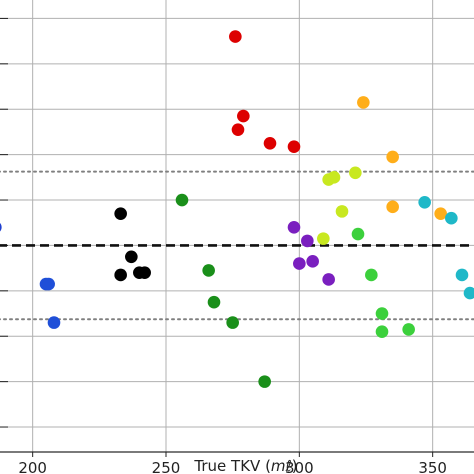 This screenshot has height=474, width=474. I want to click on x-tick-label: 250, so click(166, 466).